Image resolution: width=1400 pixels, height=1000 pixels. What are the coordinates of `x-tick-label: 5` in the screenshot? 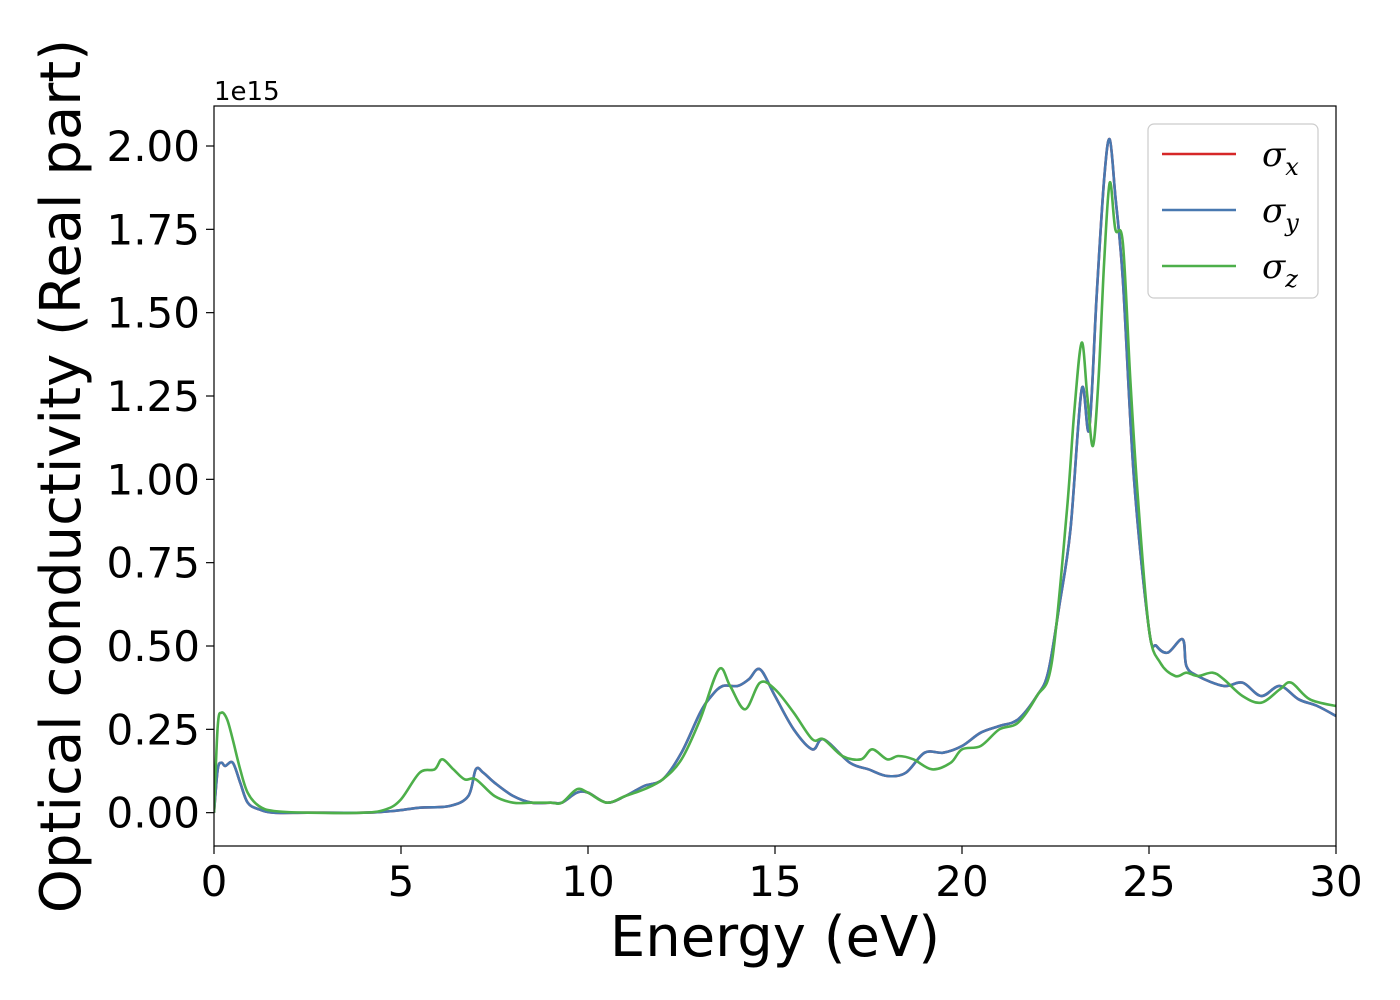 It's located at (401, 881).